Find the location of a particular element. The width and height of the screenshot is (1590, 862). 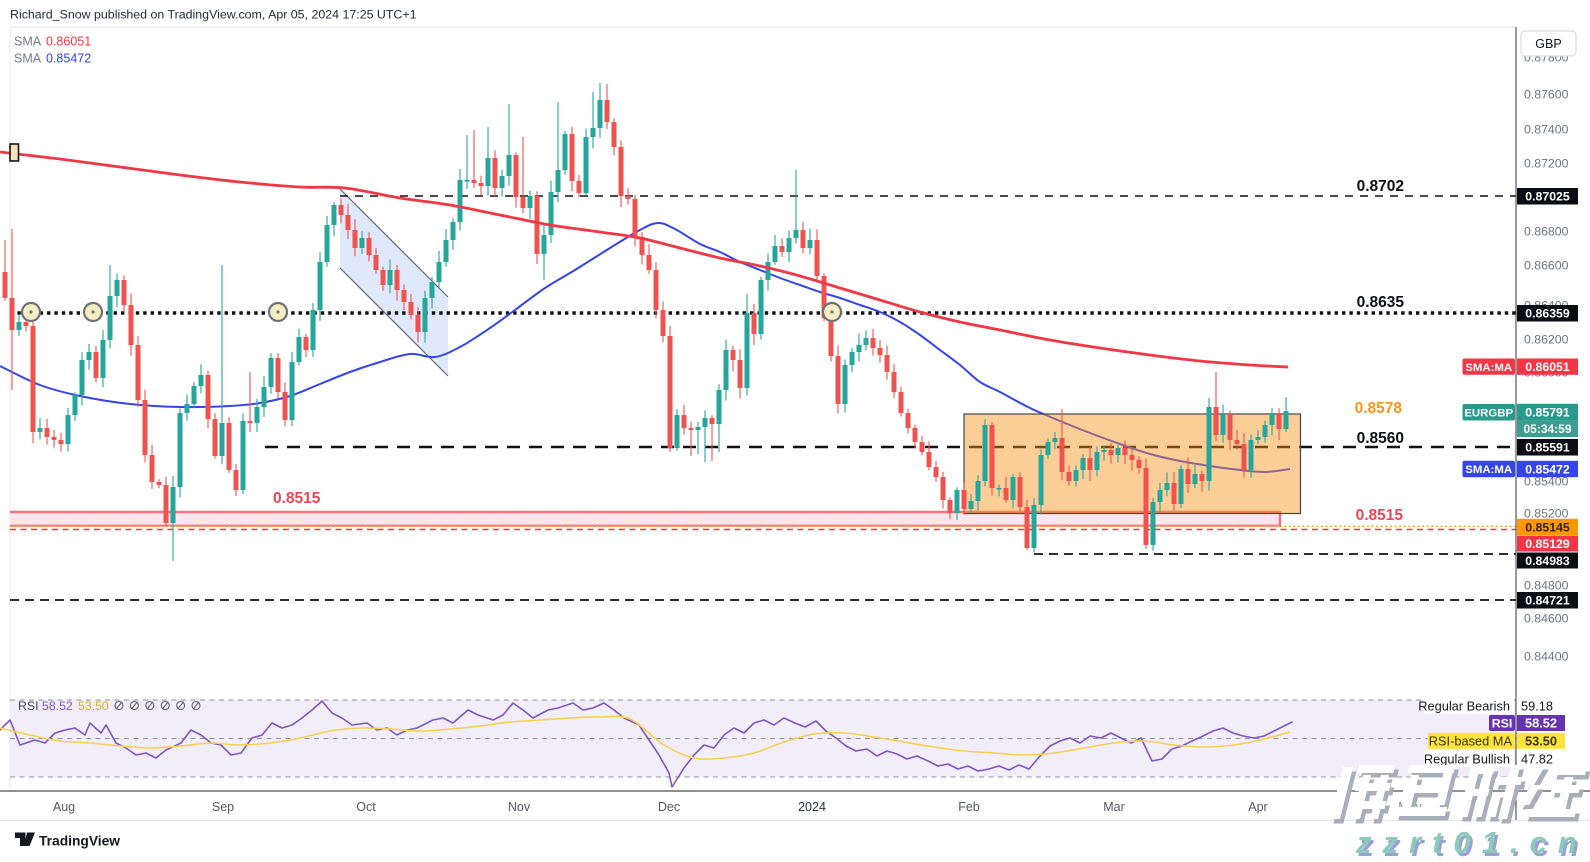

svg-text: TradingView is located at coordinates (79, 841).